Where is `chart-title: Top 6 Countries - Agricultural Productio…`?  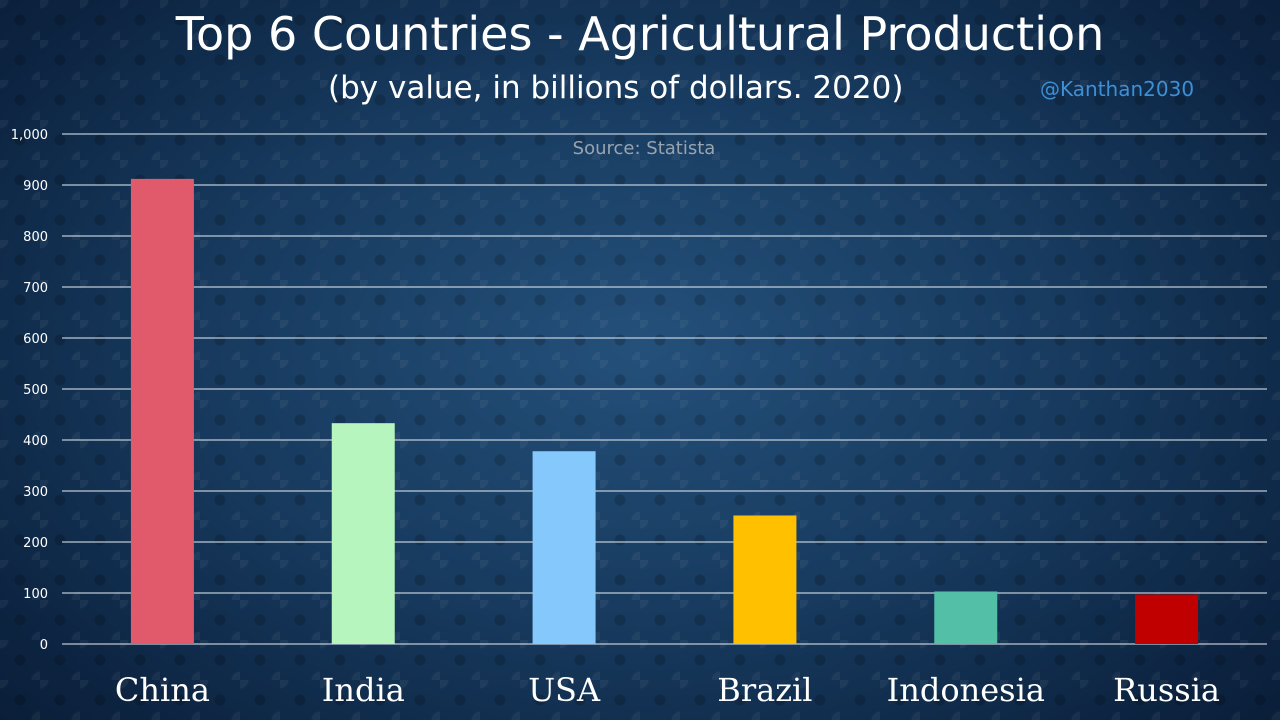 chart-title: Top 6 Countries - Agricultural Productio… is located at coordinates (640, 34).